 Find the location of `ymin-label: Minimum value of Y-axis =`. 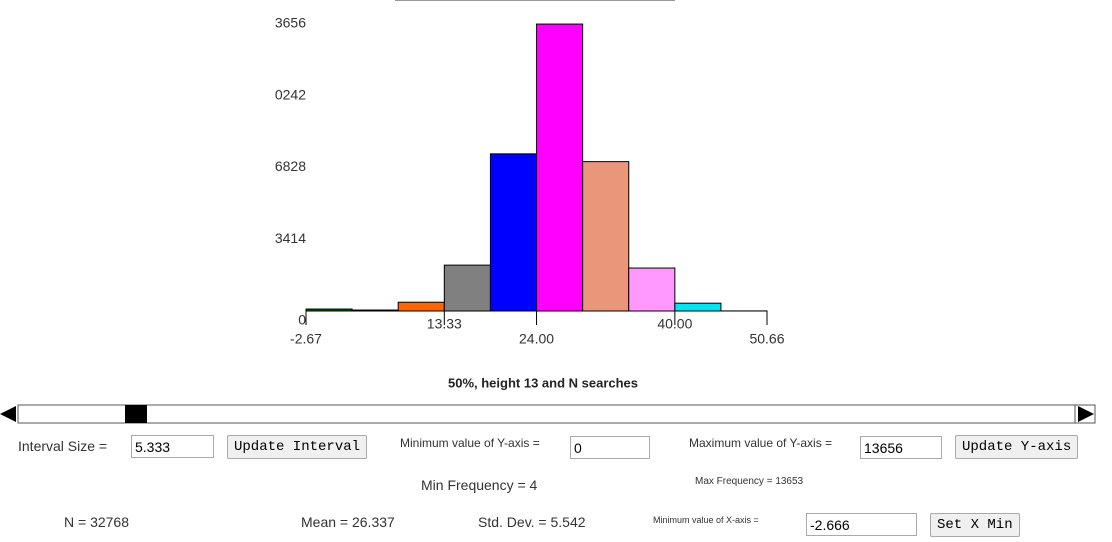

ymin-label: Minimum value of Y-axis = is located at coordinates (470, 443).